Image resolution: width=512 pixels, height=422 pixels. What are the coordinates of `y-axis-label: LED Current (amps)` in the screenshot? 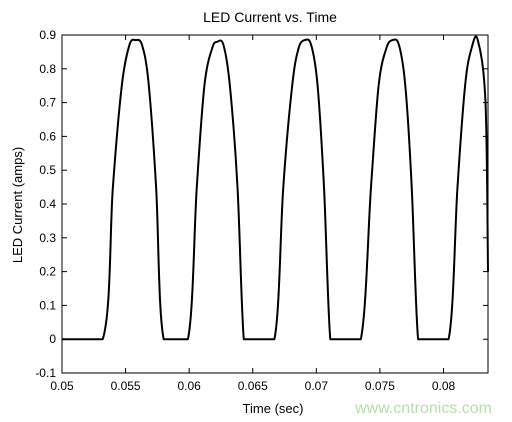 It's located at (17, 205).